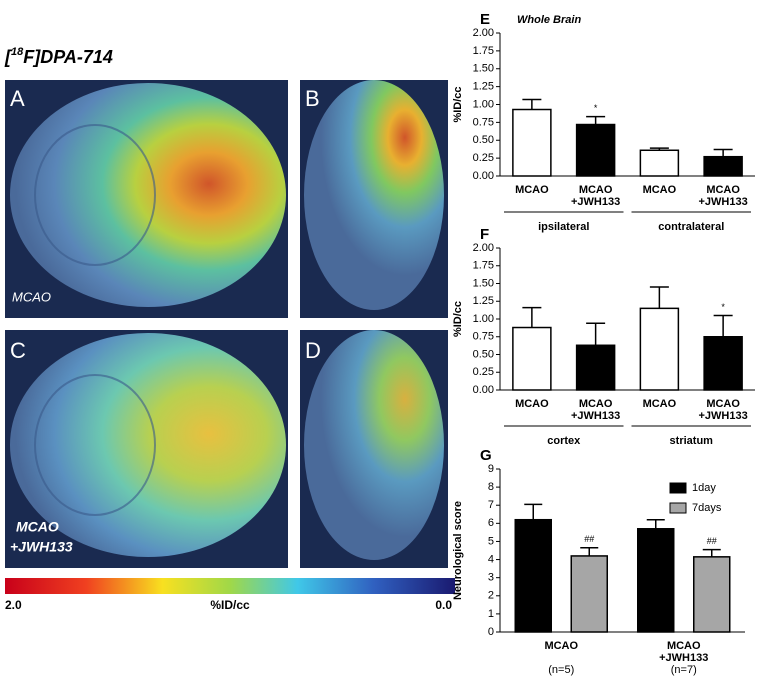 Image resolution: width=760 pixels, height=682 pixels. I want to click on panel-label: E, so click(485, 19).